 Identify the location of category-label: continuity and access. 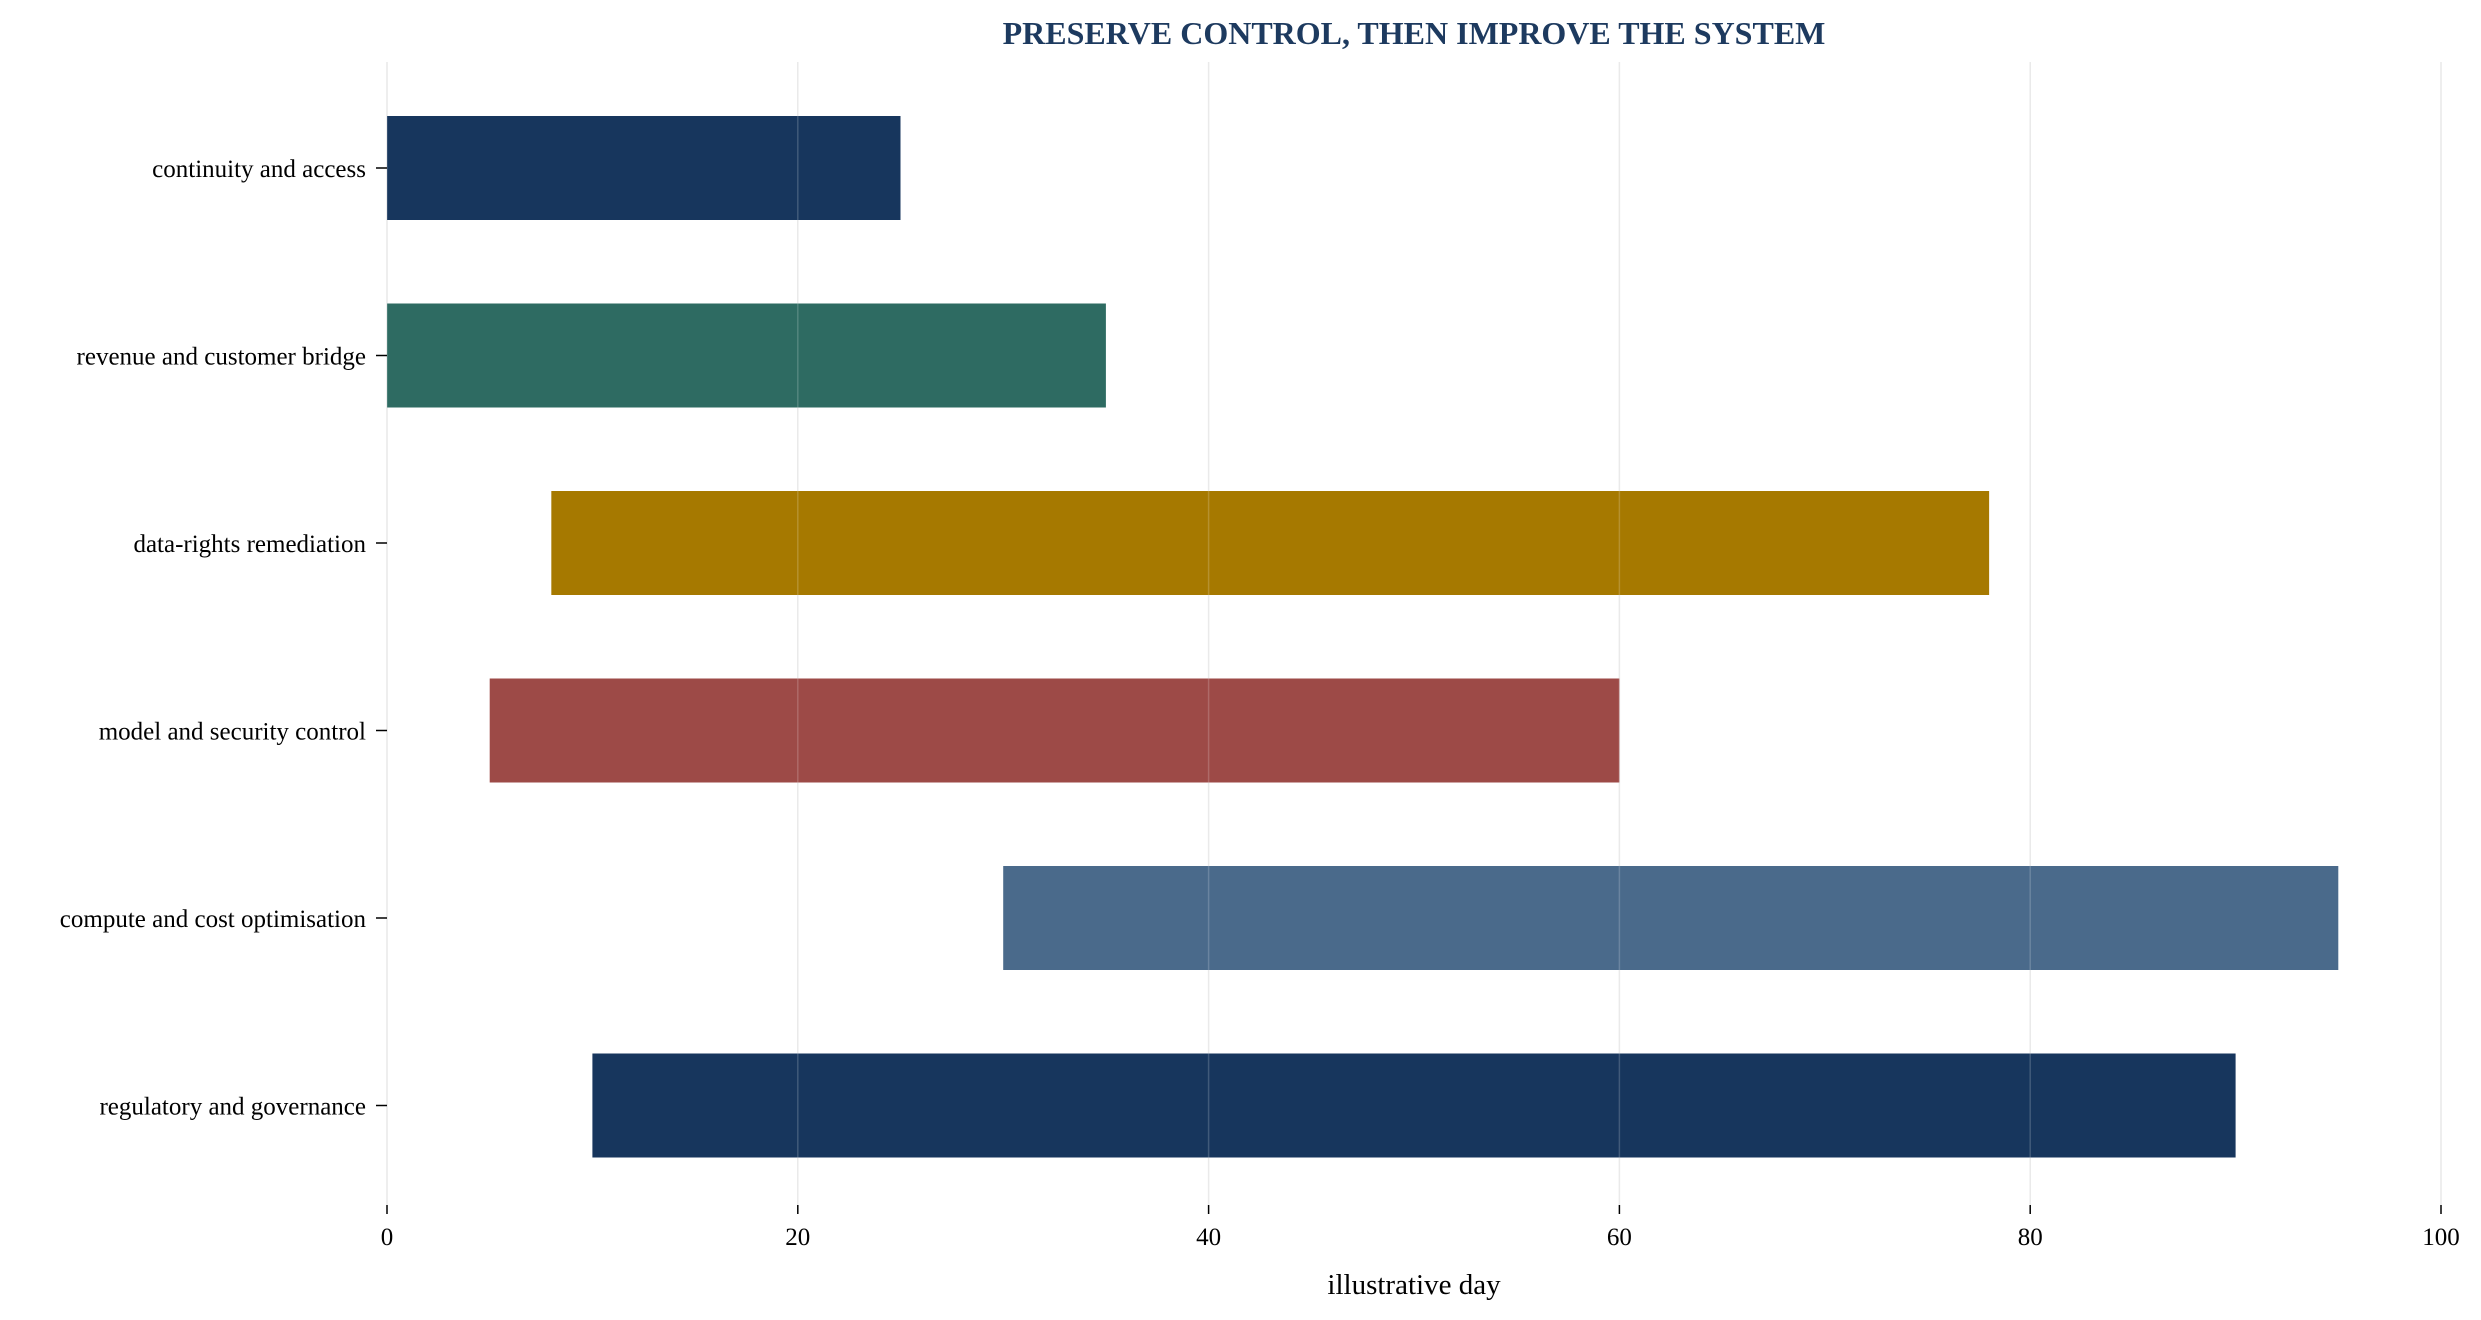
(259, 169).